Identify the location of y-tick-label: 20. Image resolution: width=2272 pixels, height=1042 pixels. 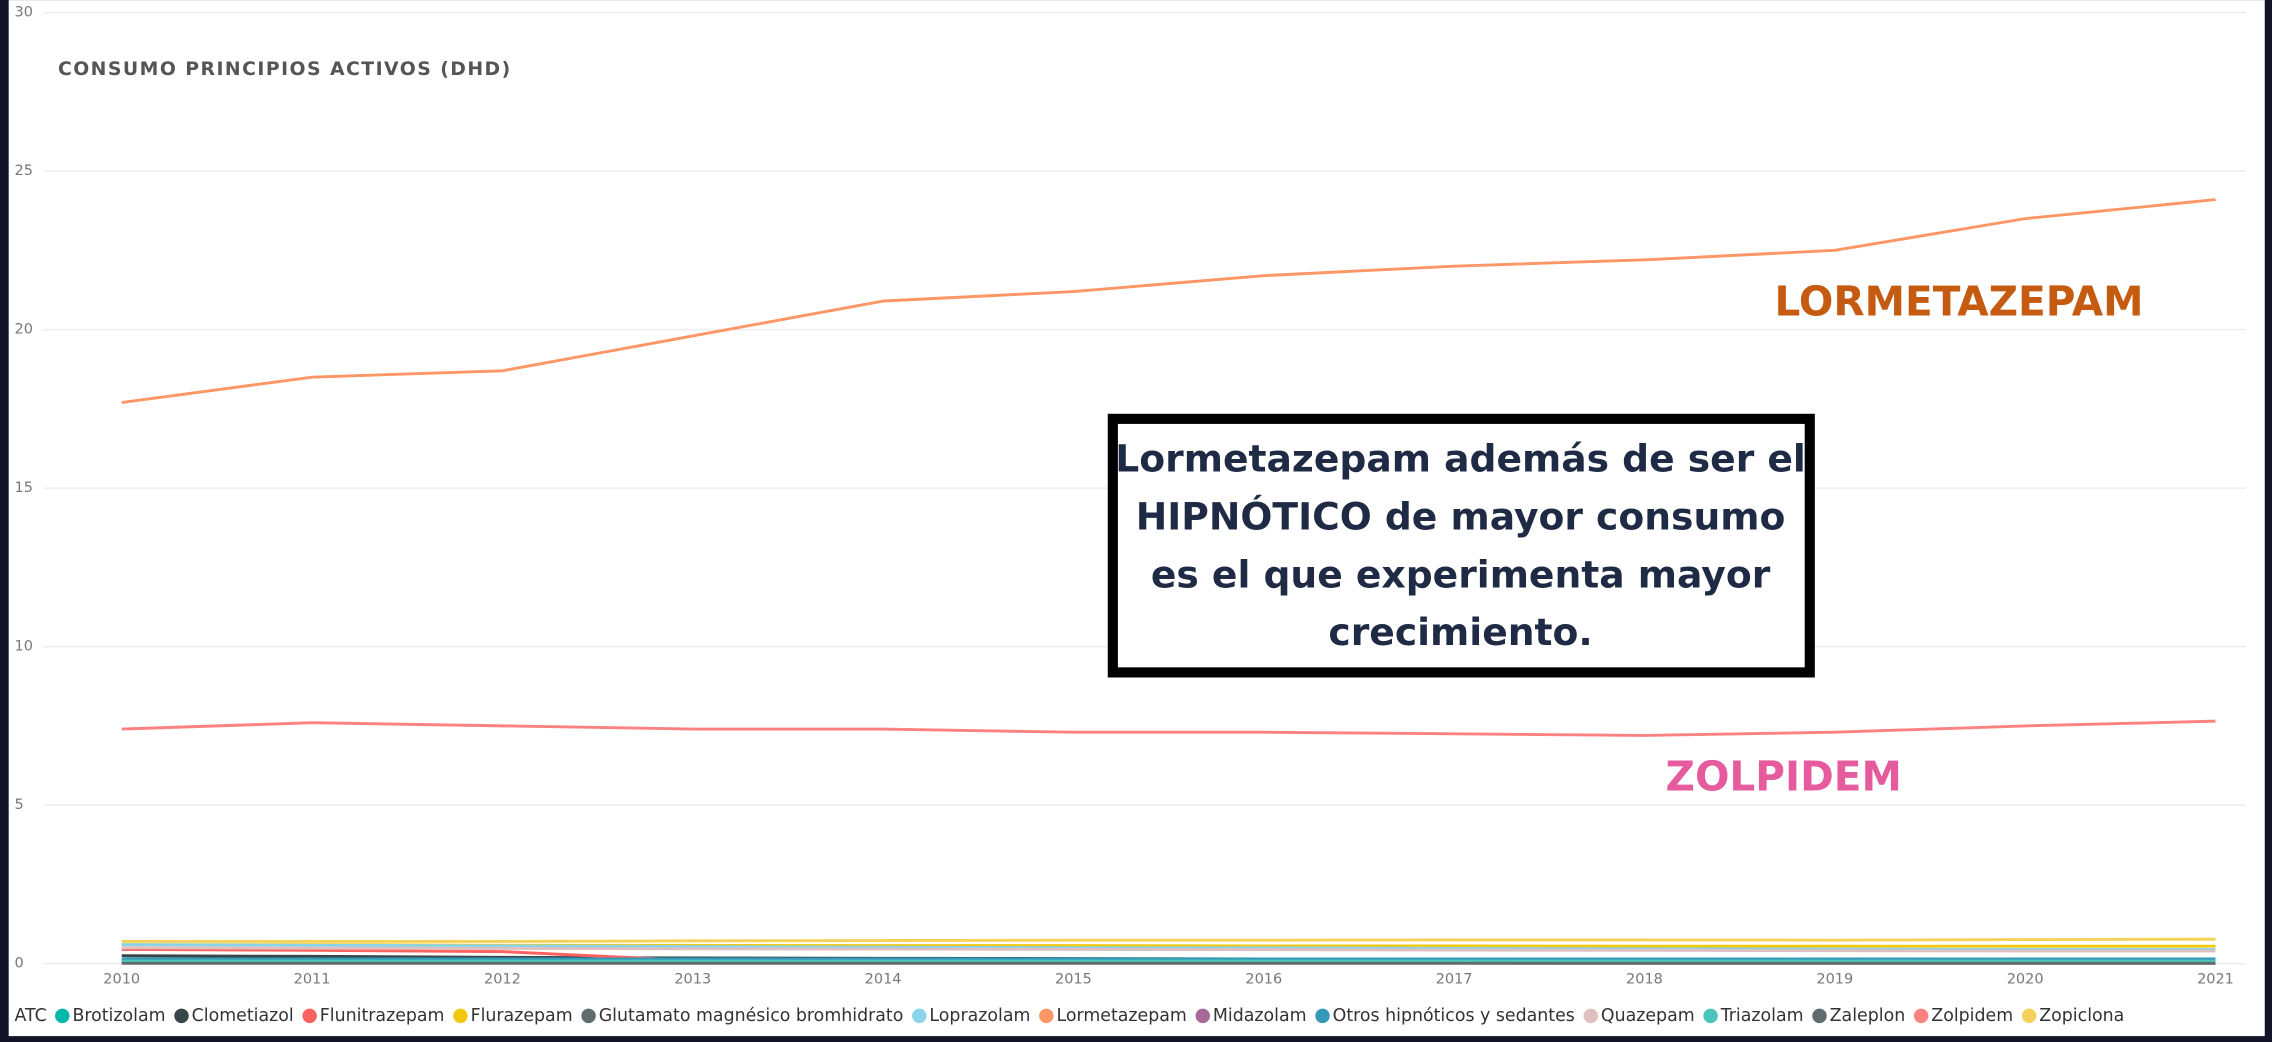
(23, 330).